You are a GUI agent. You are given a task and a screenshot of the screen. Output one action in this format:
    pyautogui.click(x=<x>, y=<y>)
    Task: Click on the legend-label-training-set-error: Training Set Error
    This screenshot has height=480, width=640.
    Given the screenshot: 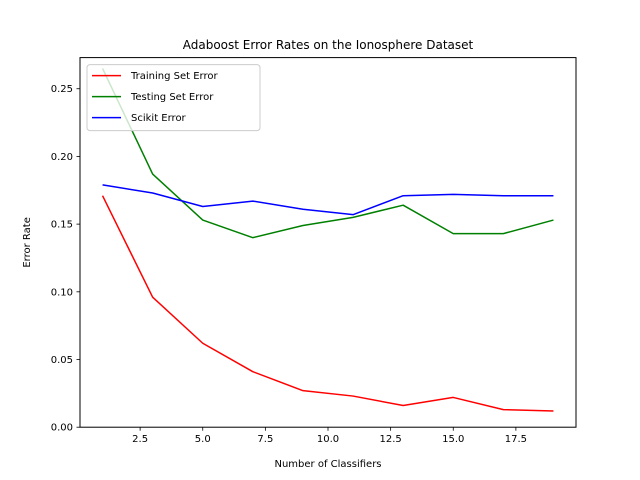 What is the action you would take?
    pyautogui.click(x=174, y=76)
    